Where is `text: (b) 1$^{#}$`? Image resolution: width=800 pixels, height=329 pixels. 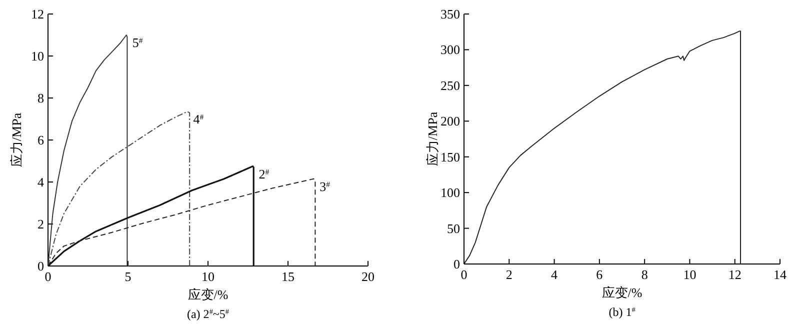
text: (b) 1$^{#}$ is located at coordinates (622, 312).